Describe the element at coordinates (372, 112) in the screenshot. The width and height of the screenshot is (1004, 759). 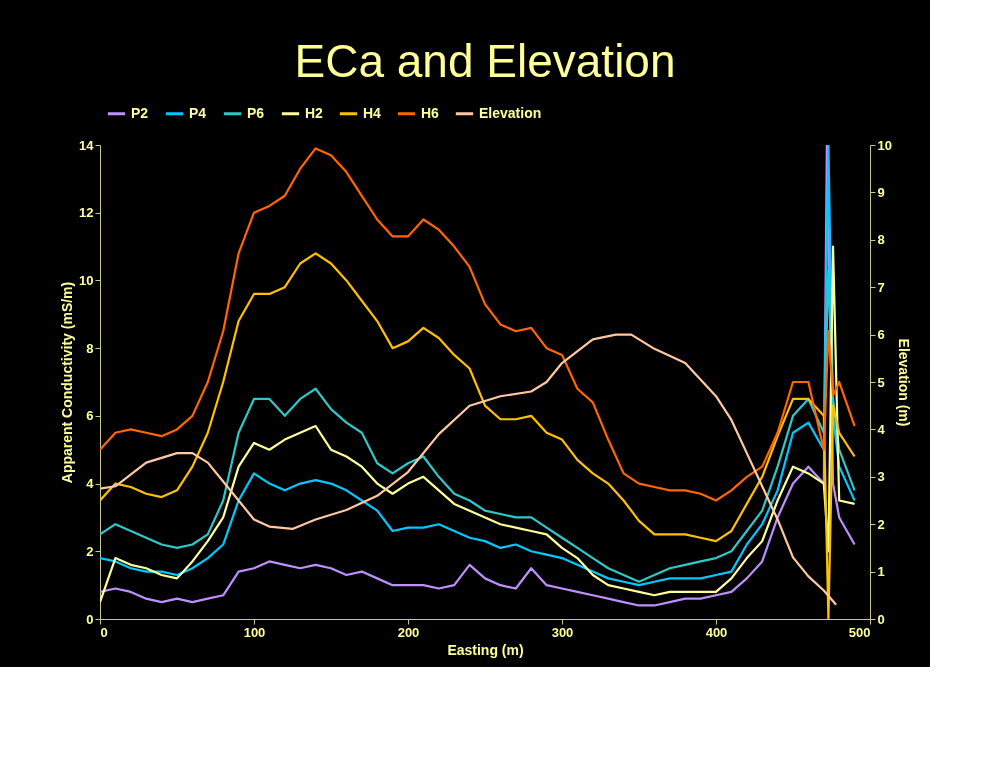
I see `legend-label: H4` at that location.